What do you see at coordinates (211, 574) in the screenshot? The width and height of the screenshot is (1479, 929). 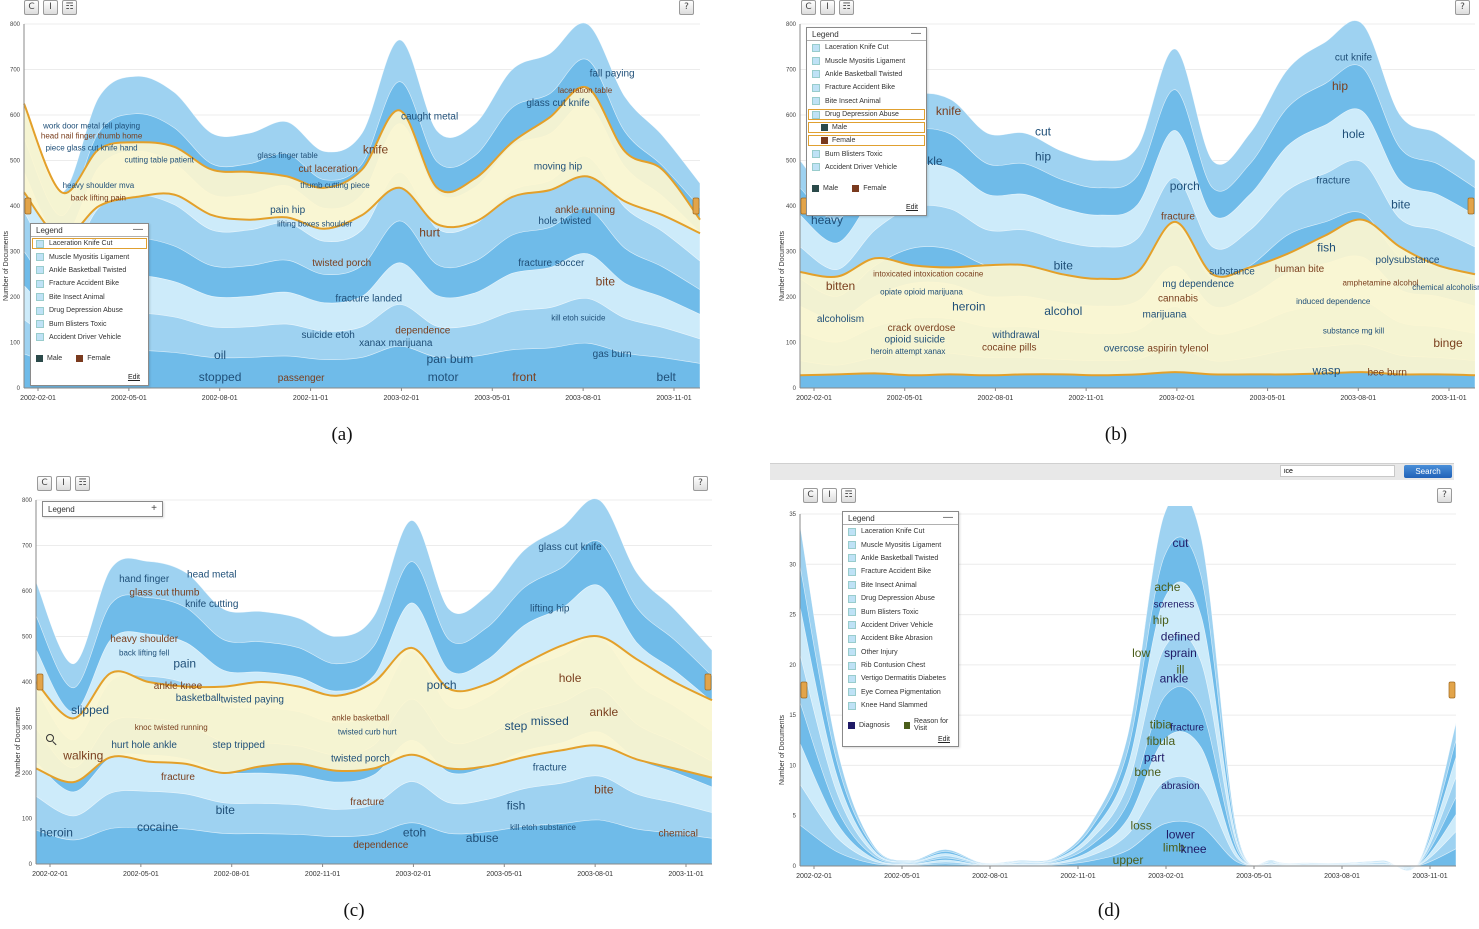 I see `topic-keyword: head metal` at bounding box center [211, 574].